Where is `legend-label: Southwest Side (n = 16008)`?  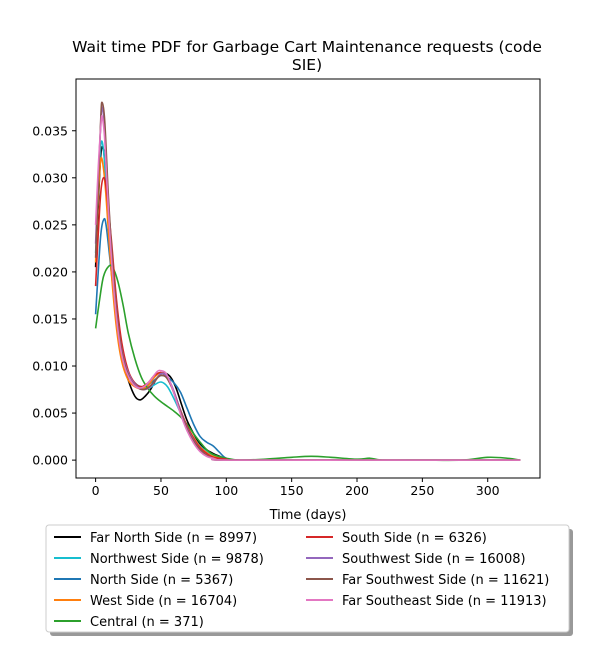 legend-label: Southwest Side (n = 16008) is located at coordinates (434, 559).